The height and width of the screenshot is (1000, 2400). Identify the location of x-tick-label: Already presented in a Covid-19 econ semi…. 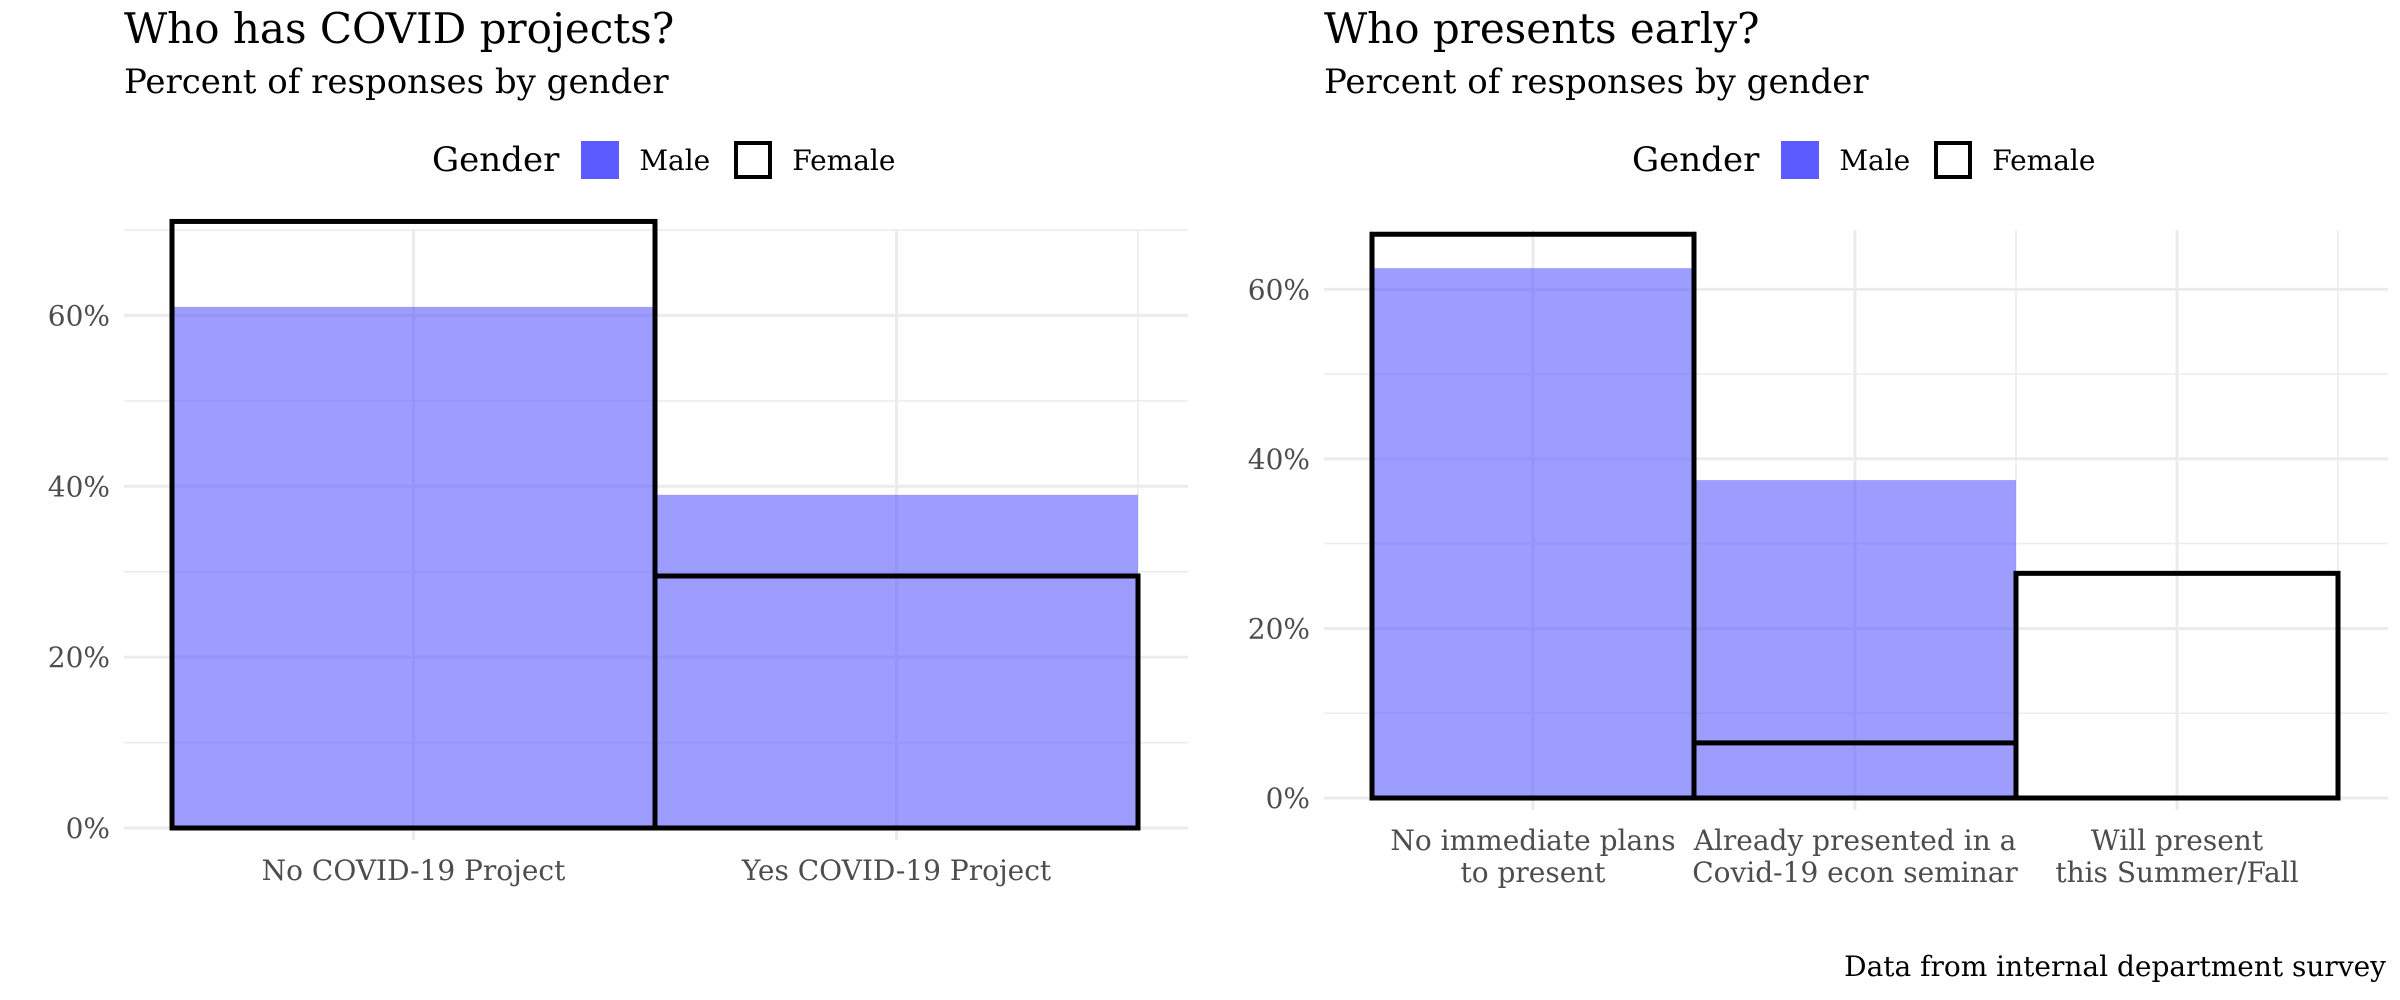
(1855, 856).